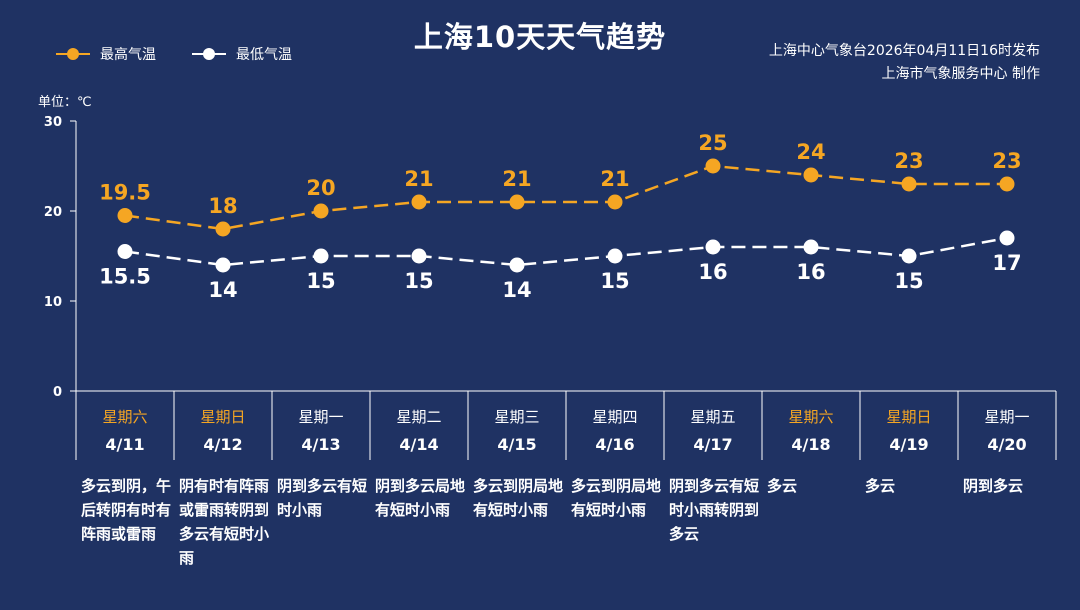 This screenshot has height=610, width=1080. I want to click on date-label: 4/20, so click(1007, 444).